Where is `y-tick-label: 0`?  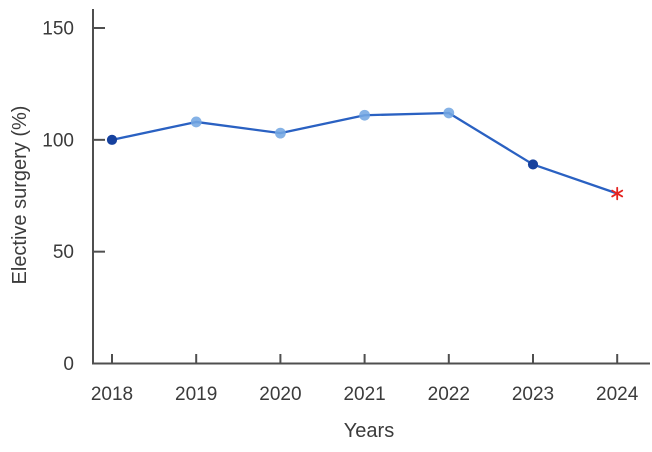 y-tick-label: 0 is located at coordinates (68, 364).